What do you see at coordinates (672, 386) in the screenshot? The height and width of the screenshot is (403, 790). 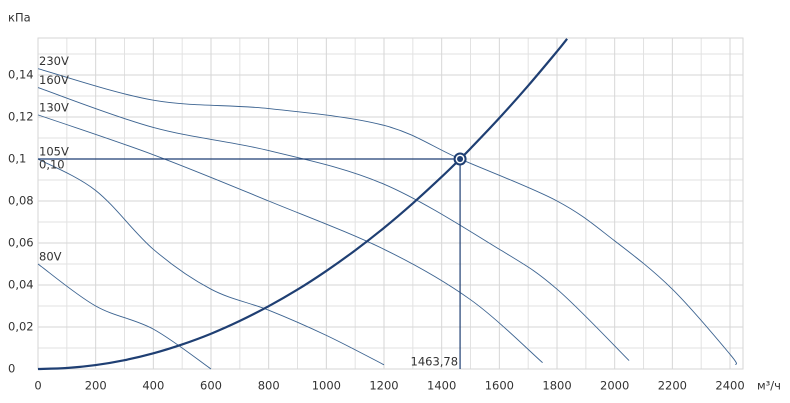 I see `x-tick-label: 2200` at bounding box center [672, 386].